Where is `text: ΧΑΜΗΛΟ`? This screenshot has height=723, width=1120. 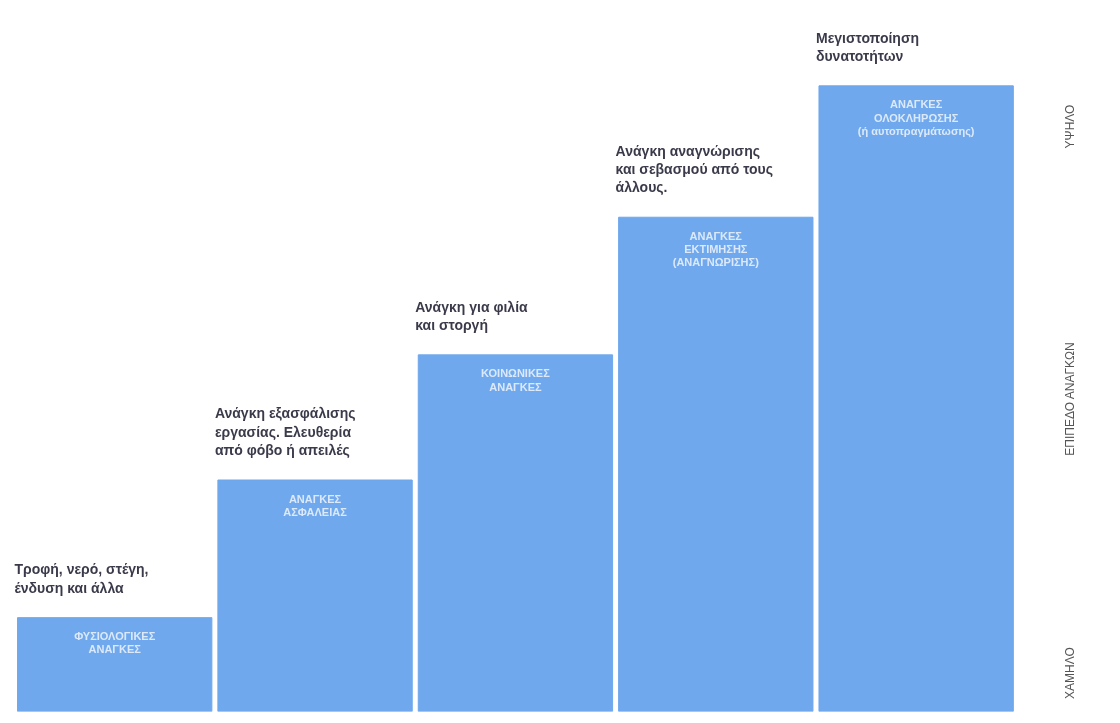
text: ΧΑΜΗΛΟ is located at coordinates (1070, 673).